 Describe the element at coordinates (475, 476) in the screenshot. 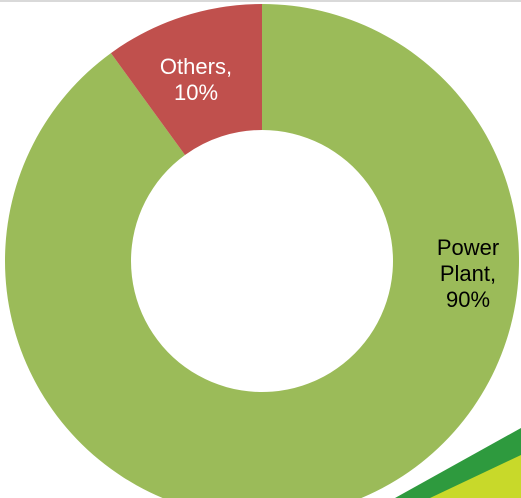

I see `decor-swoosh` at that location.